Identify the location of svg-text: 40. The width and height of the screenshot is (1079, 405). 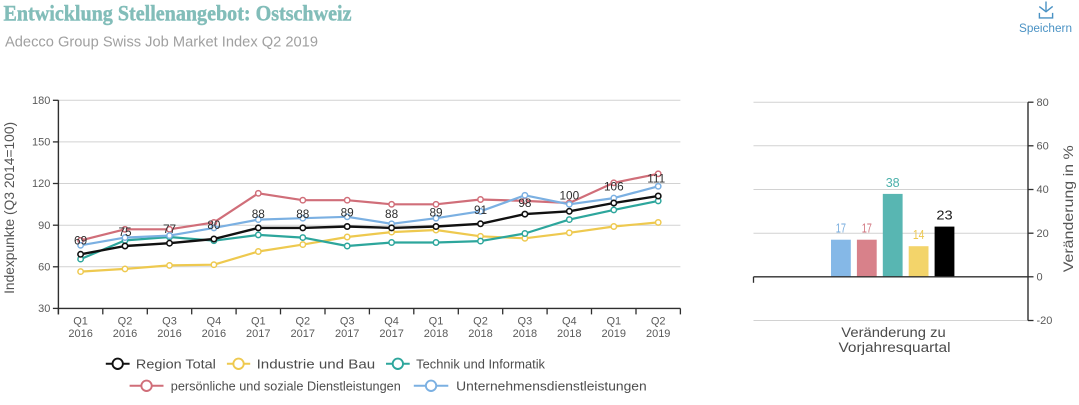
(1043, 190).